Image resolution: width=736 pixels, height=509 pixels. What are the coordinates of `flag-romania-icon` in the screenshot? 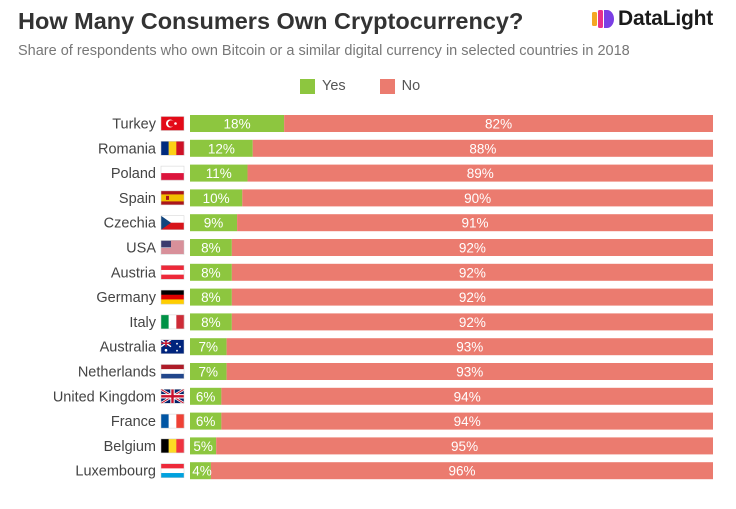 It's located at (172, 148).